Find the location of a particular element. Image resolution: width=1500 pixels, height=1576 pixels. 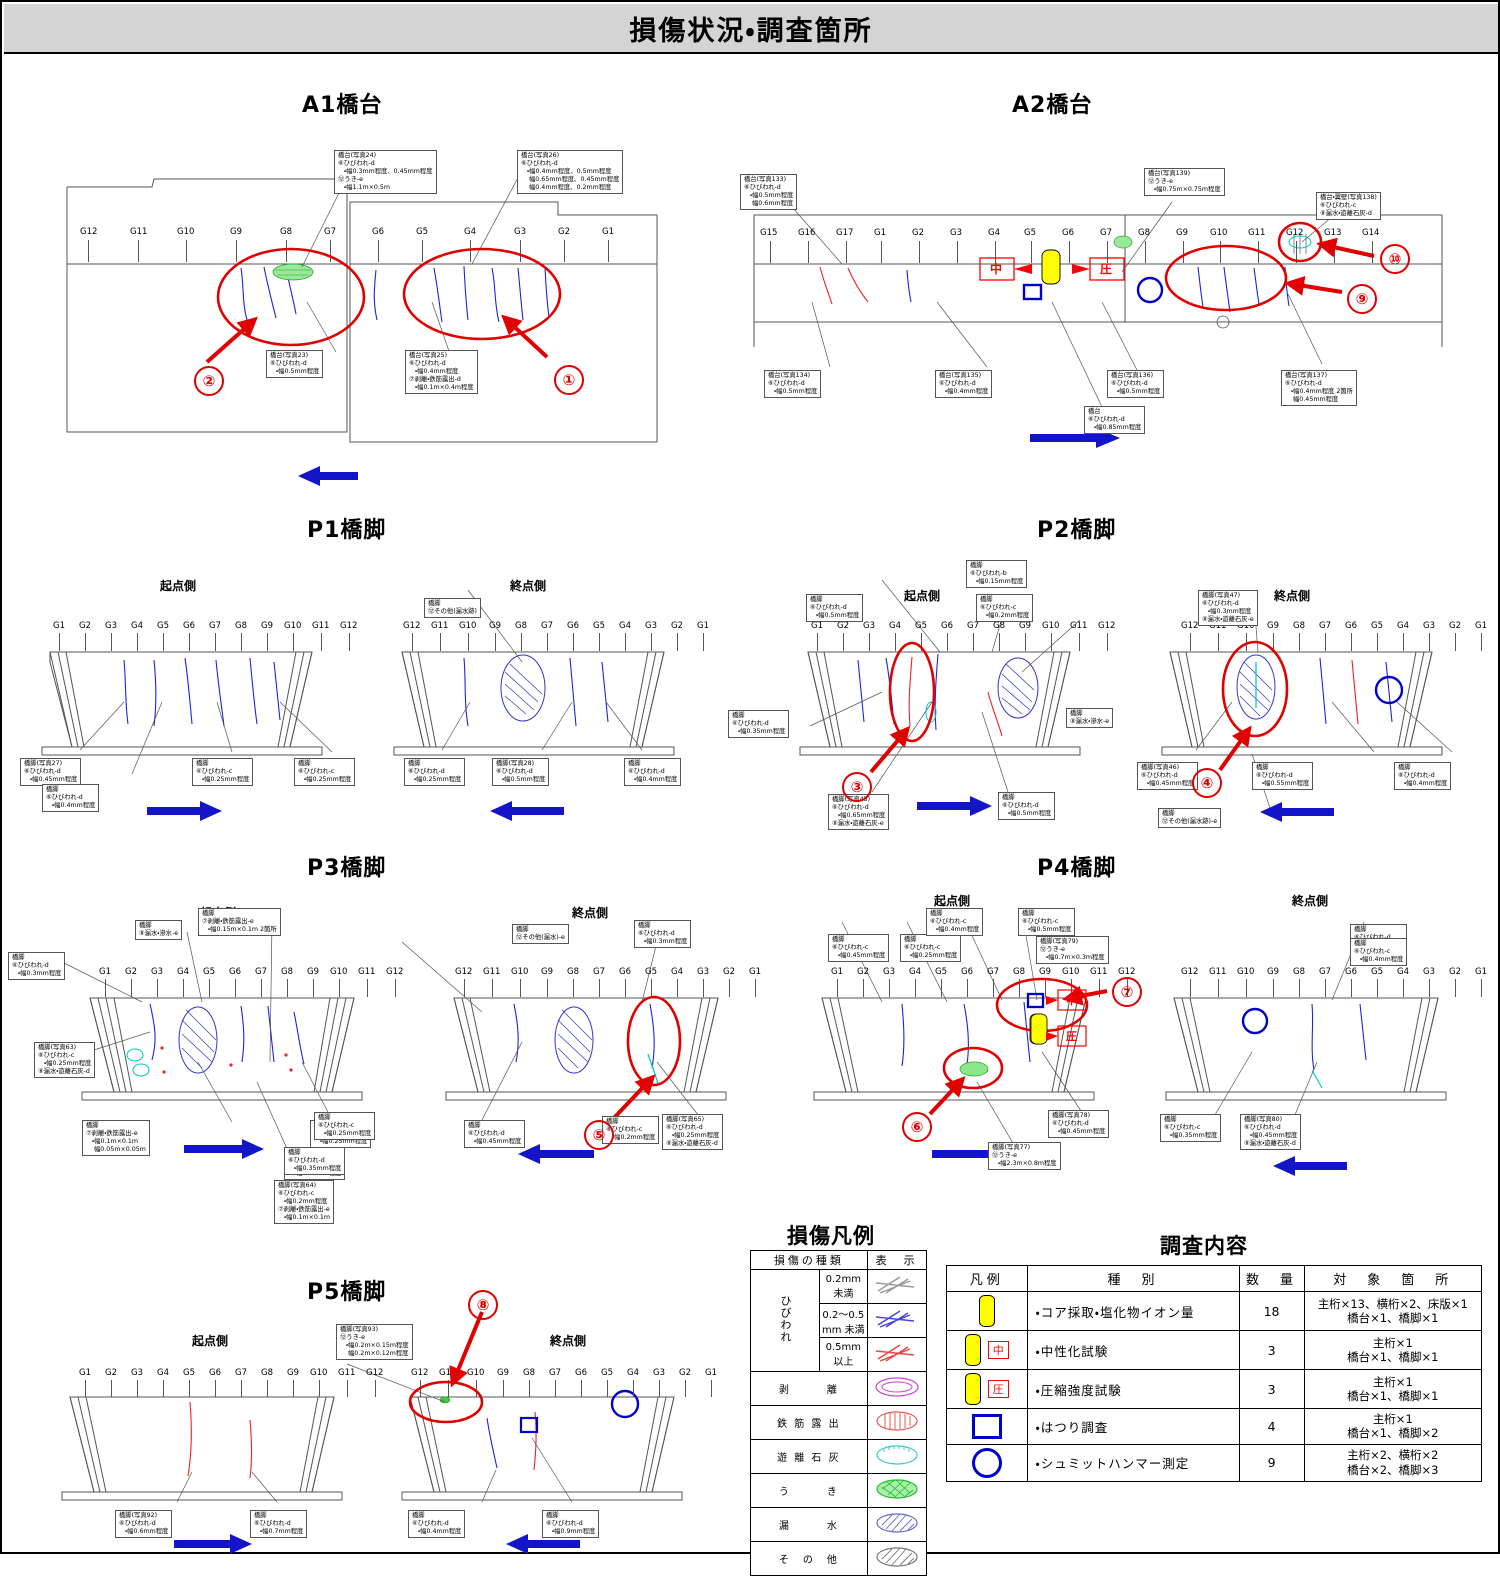

a1-cracks is located at coordinates (395, 294).